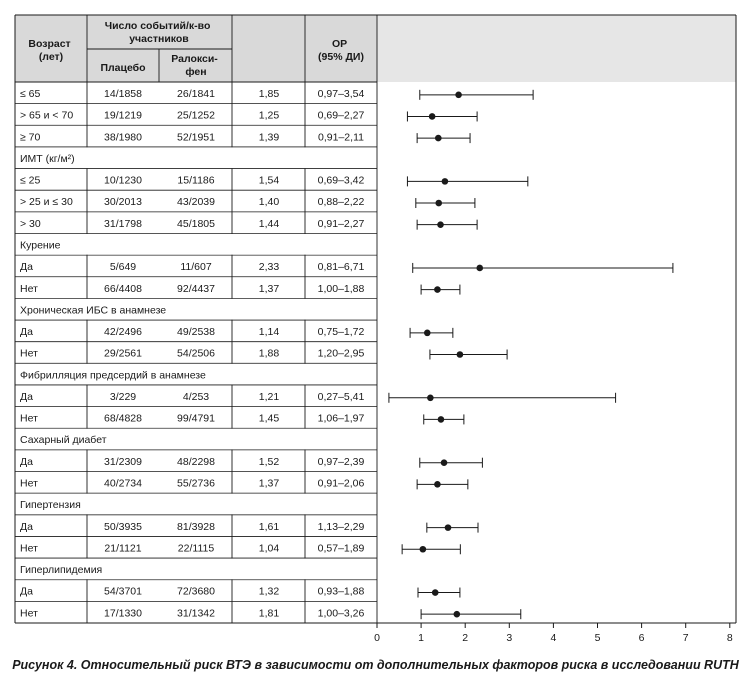  Describe the element at coordinates (123, 592) in the screenshot. I see `placebo-value: 54/3701` at that location.